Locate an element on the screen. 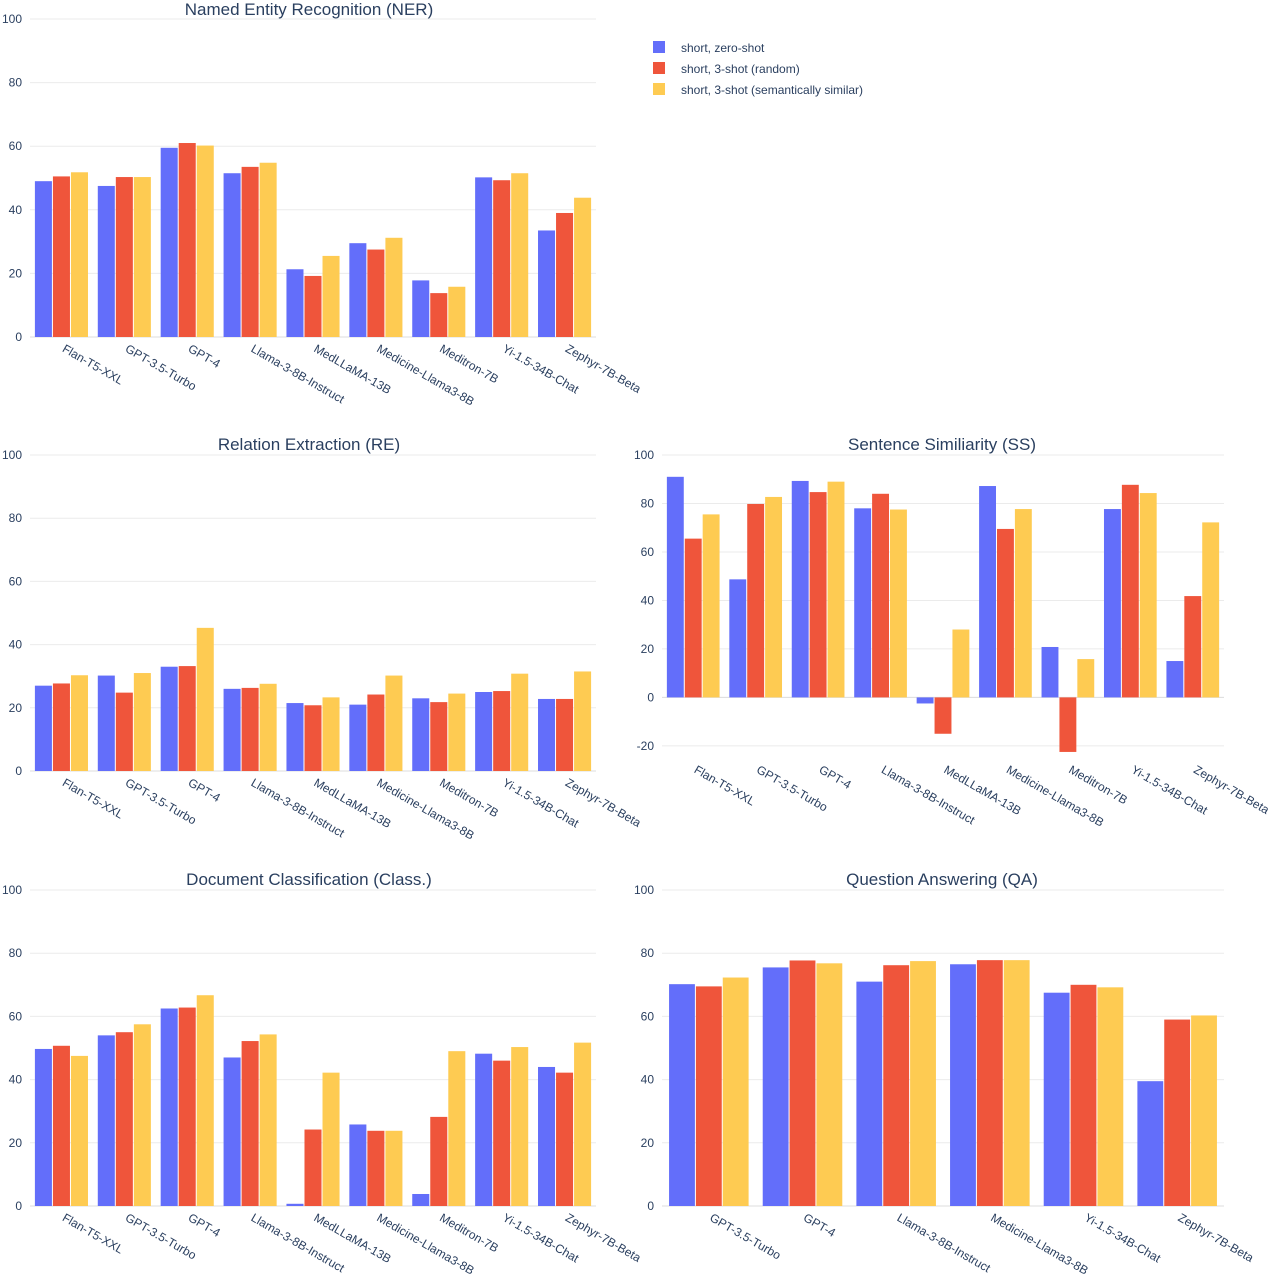  bar-gpt-4-short-3-shot-random is located at coordinates (187, 718).